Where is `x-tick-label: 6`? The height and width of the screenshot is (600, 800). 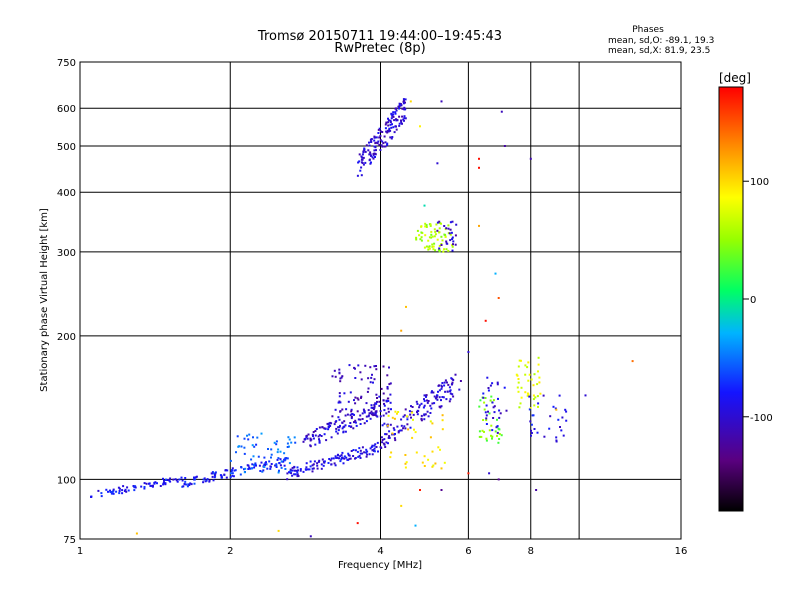 x-tick-label: 6 is located at coordinates (468, 551).